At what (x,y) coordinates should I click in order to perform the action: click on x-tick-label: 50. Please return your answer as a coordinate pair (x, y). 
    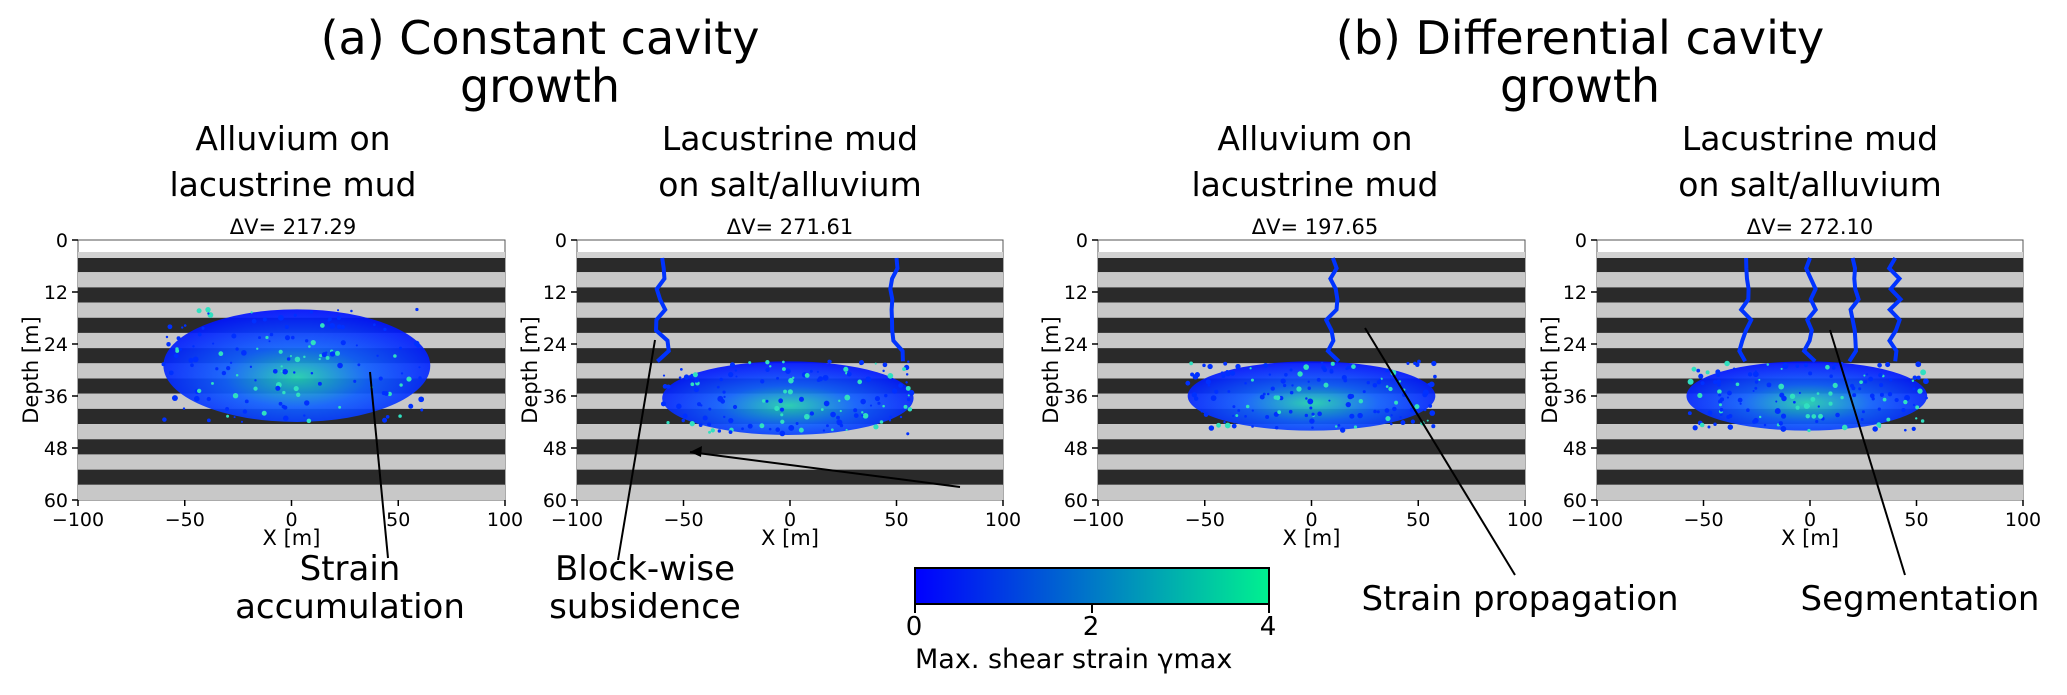
    Looking at the image, I should click on (1418, 520).